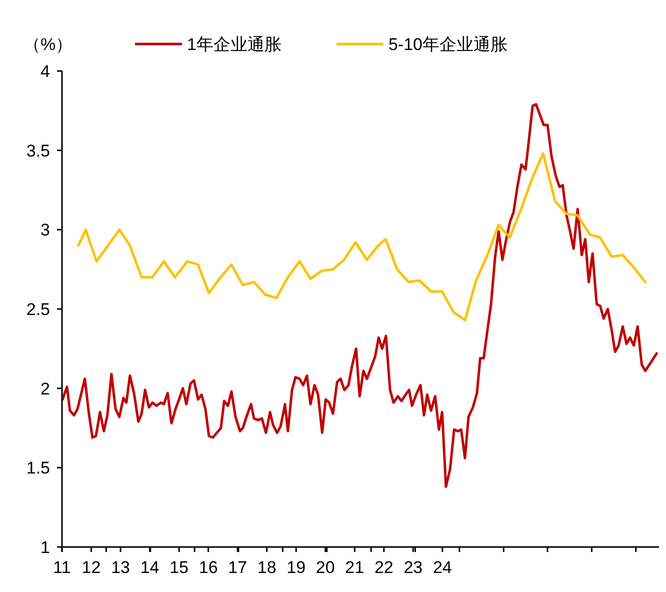 This screenshot has width=666, height=592. I want to click on x-tick-label: 21, so click(354, 567).